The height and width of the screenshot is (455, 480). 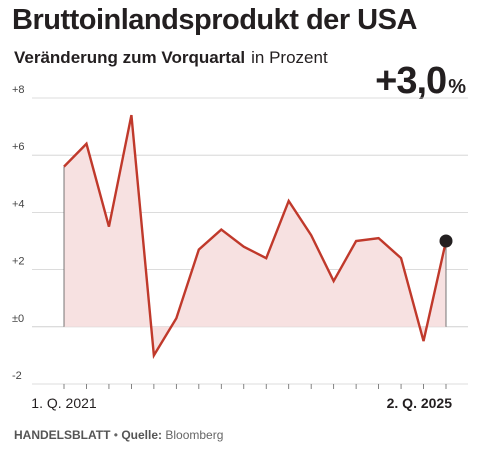 What do you see at coordinates (62, 435) in the screenshot?
I see `footer-brand: HANDELSBLATT` at bounding box center [62, 435].